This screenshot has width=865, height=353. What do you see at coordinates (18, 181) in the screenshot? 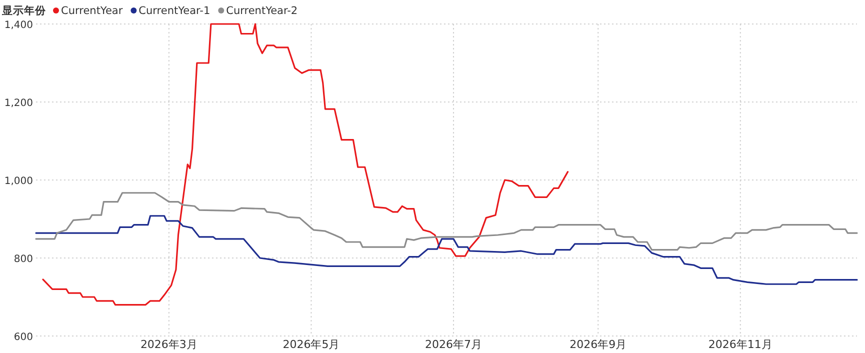
I see `y-tick-label: 1,000` at bounding box center [18, 181].